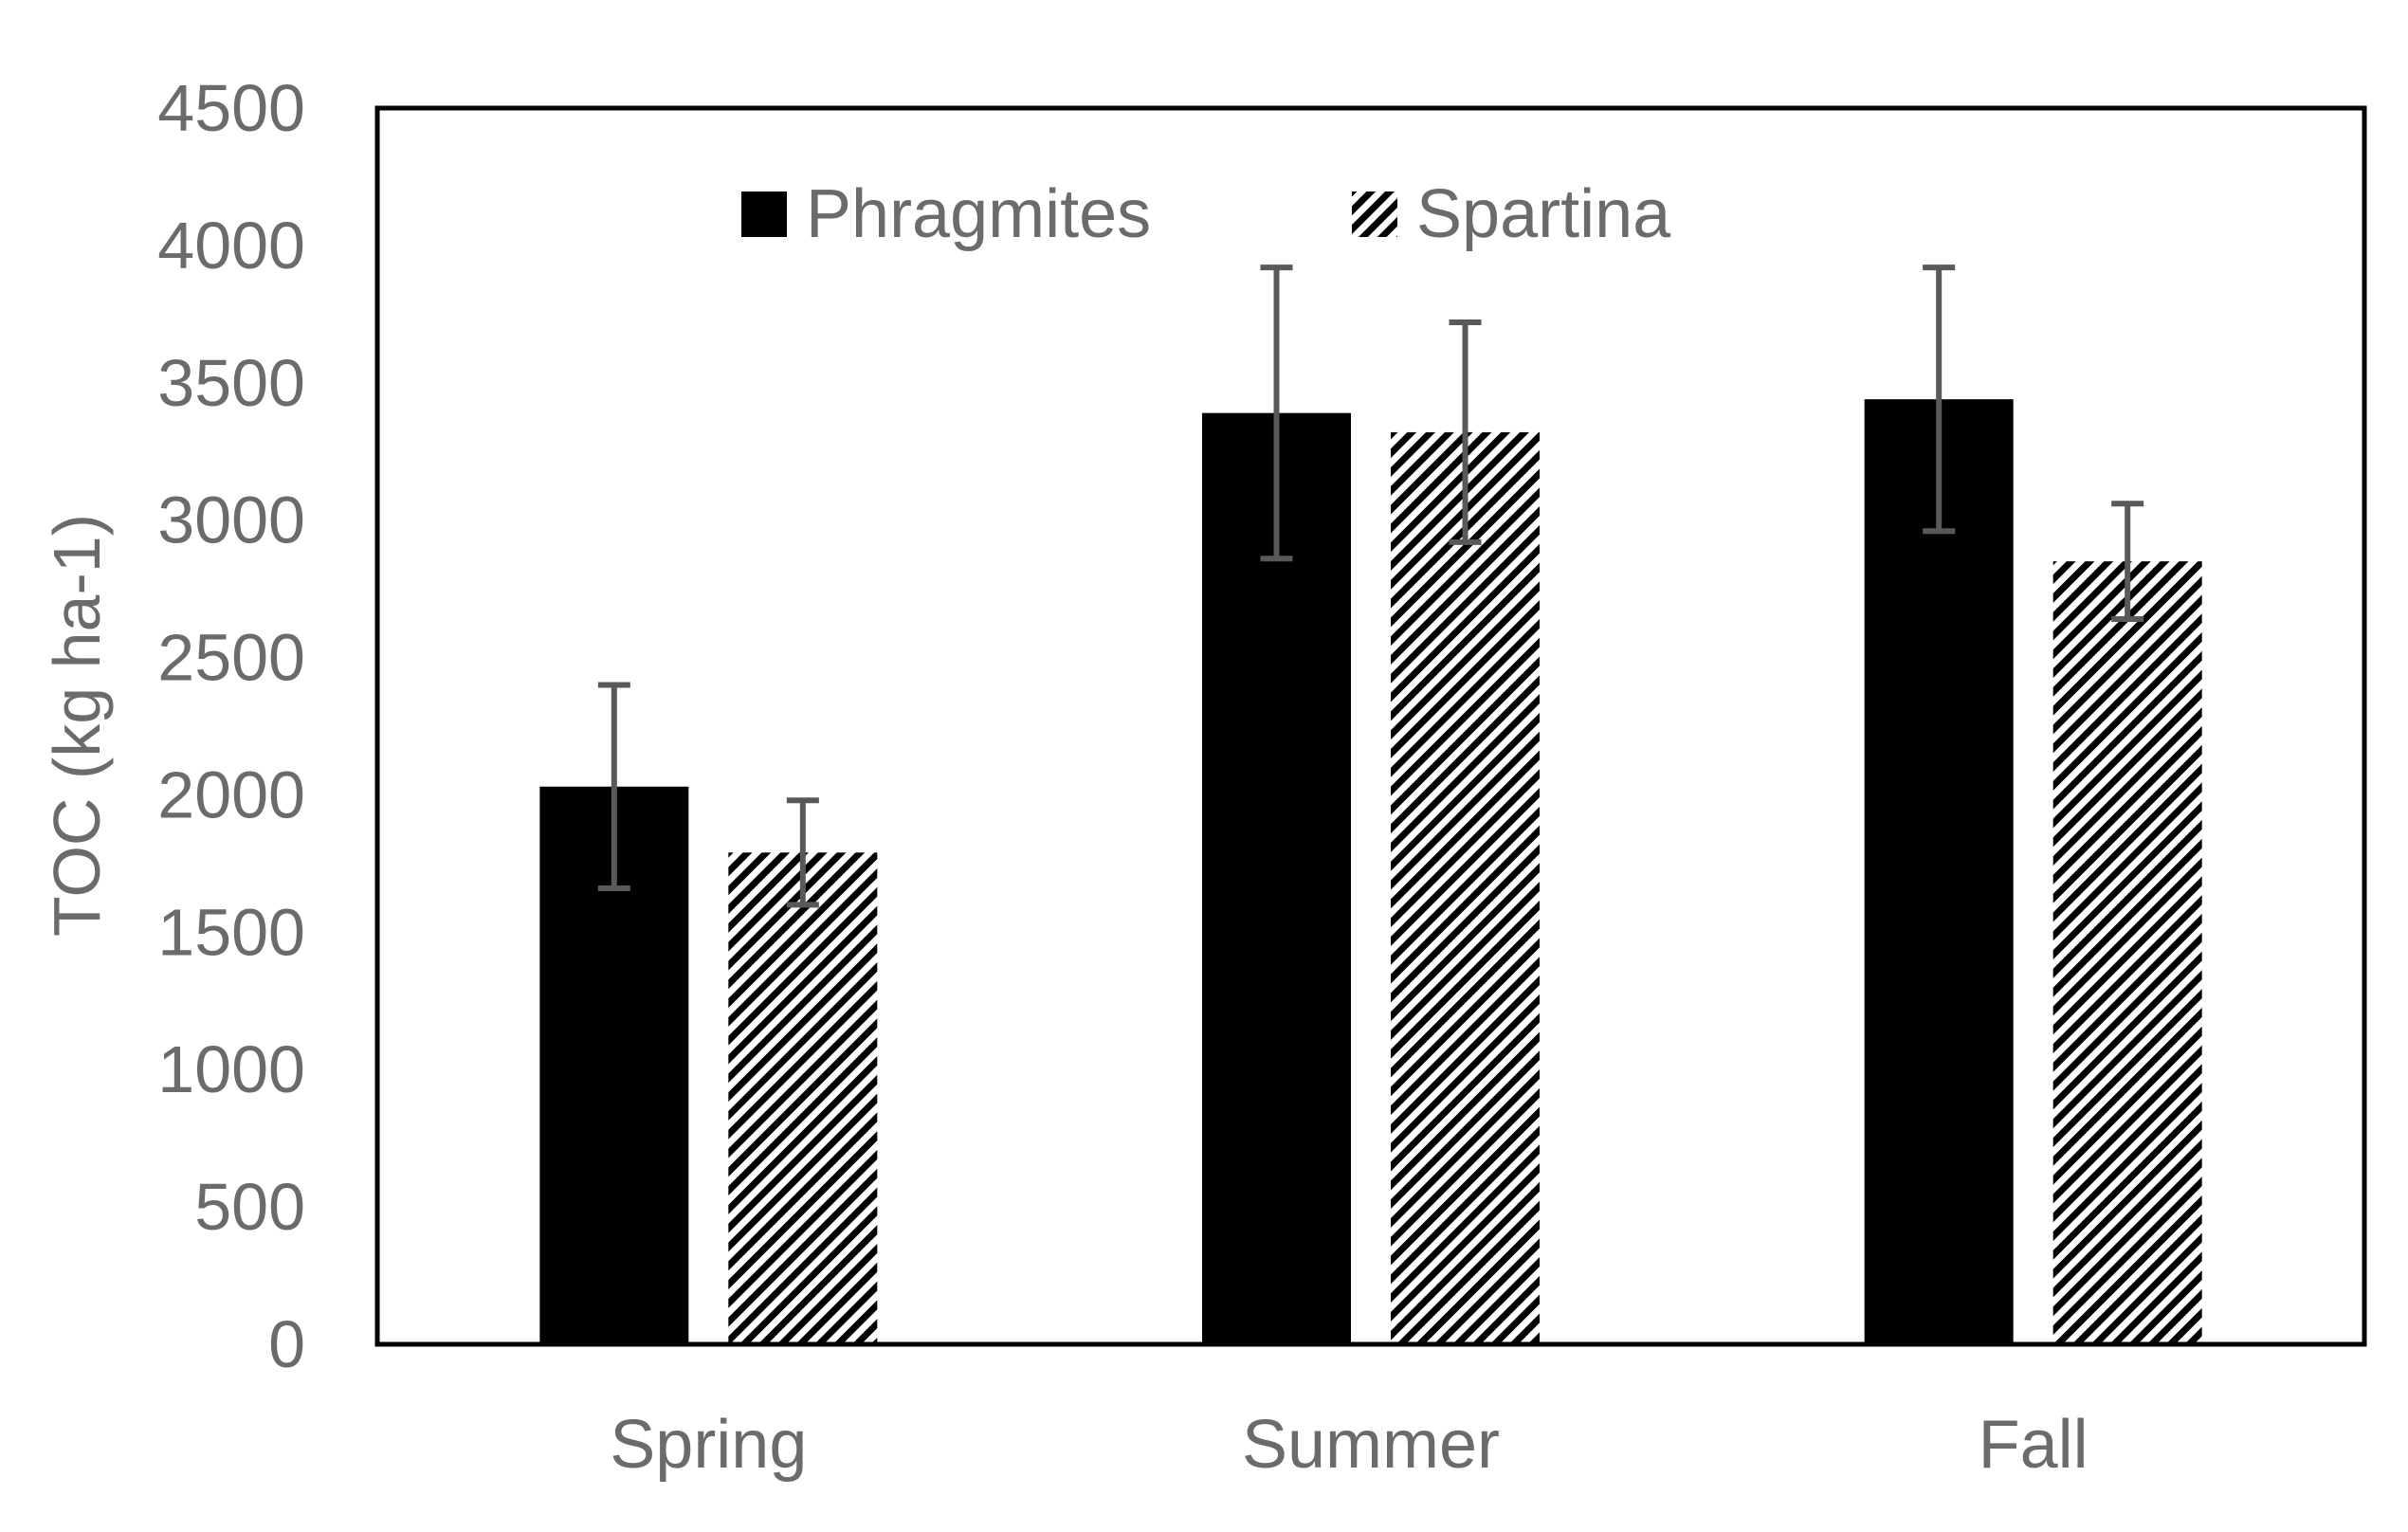 The width and height of the screenshot is (2408, 1532). I want to click on y-tick-label-0: 0, so click(286, 1344).